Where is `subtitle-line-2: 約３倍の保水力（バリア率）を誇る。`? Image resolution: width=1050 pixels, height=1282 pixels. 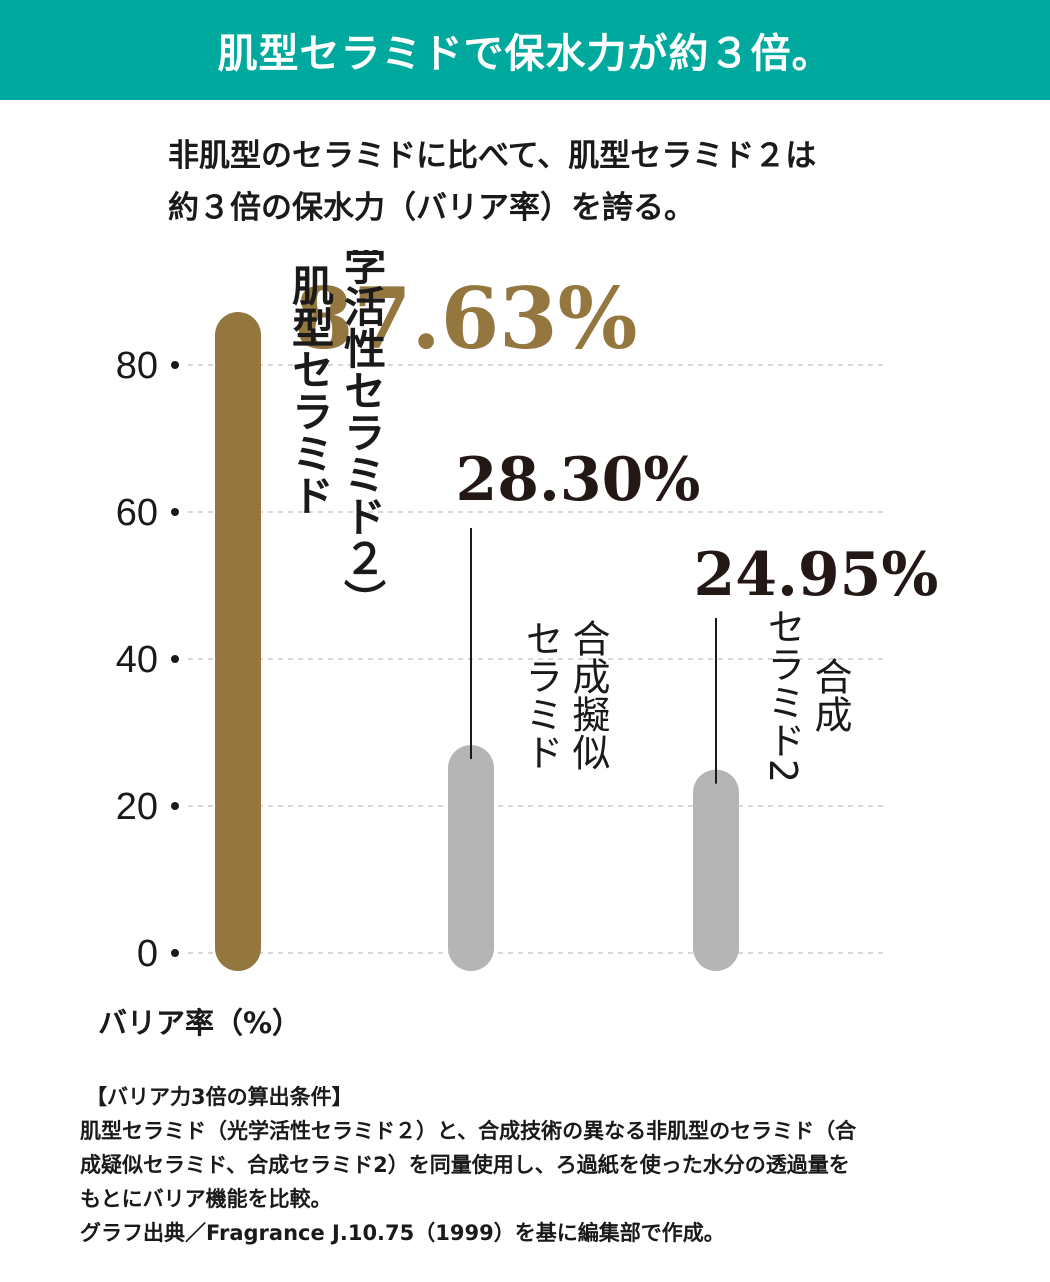
subtitle-line-2: 約３倍の保水力（バリア率）を誇る。 is located at coordinates (431, 208).